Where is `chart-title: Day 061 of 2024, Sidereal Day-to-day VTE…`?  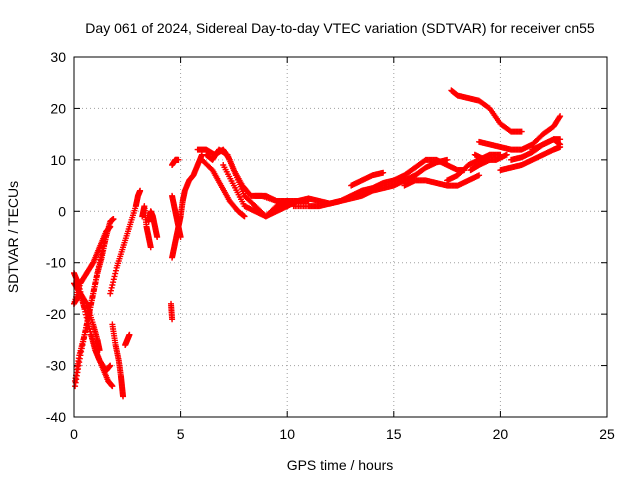 chart-title: Day 061 of 2024, Sidereal Day-to-day VTE… is located at coordinates (340, 28).